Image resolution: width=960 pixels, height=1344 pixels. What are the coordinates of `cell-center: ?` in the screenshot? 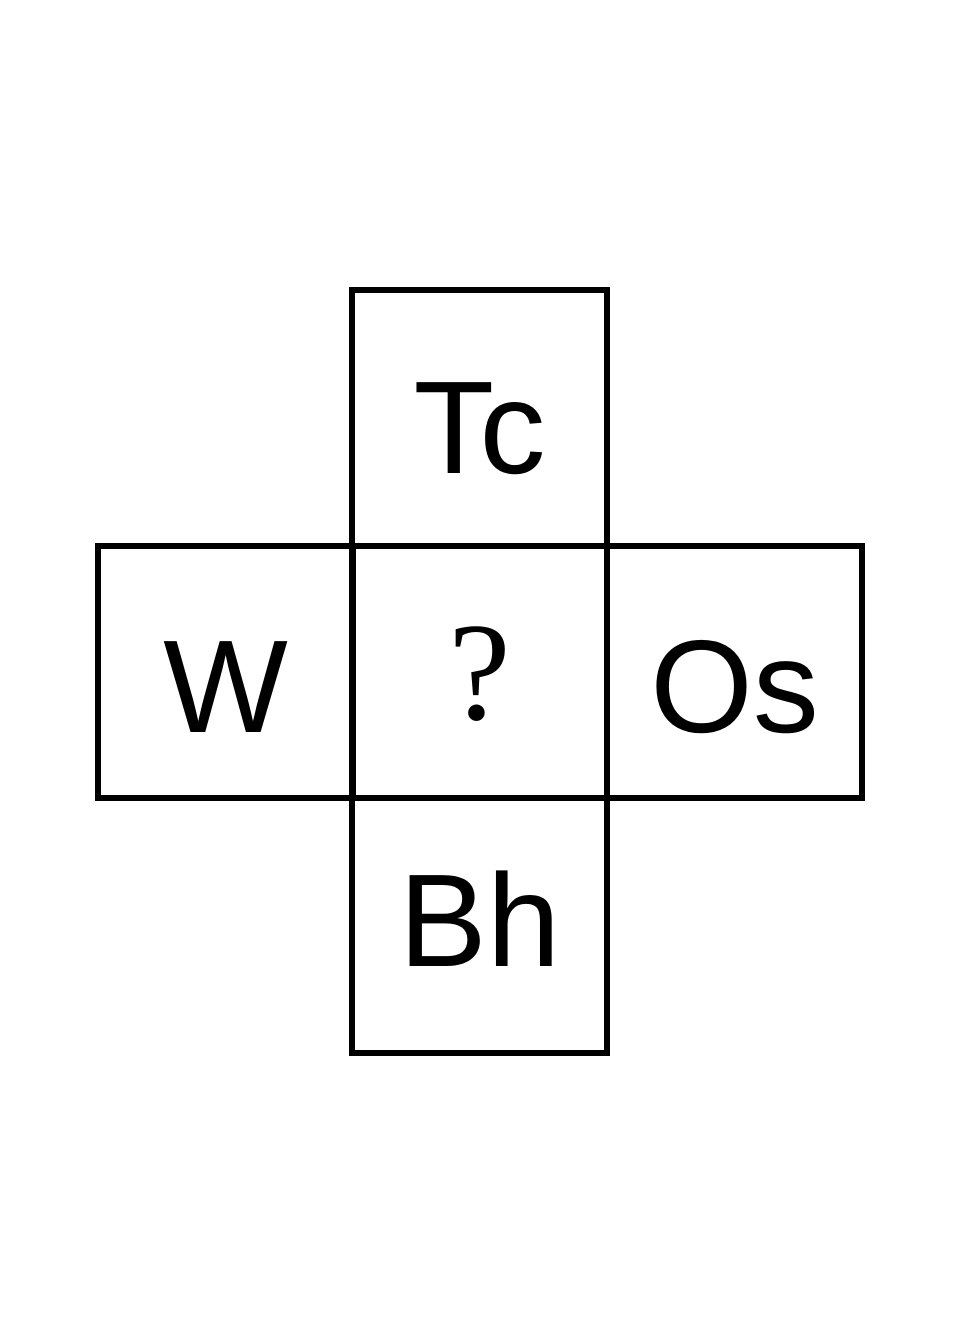 It's located at (479, 672).